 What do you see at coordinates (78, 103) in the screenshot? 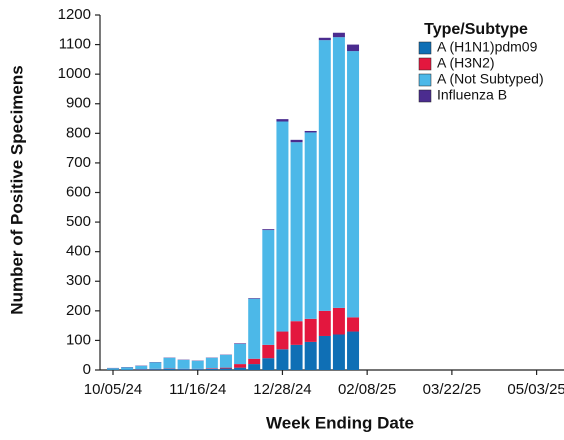
I see `y-tick-label: 900` at bounding box center [78, 103].